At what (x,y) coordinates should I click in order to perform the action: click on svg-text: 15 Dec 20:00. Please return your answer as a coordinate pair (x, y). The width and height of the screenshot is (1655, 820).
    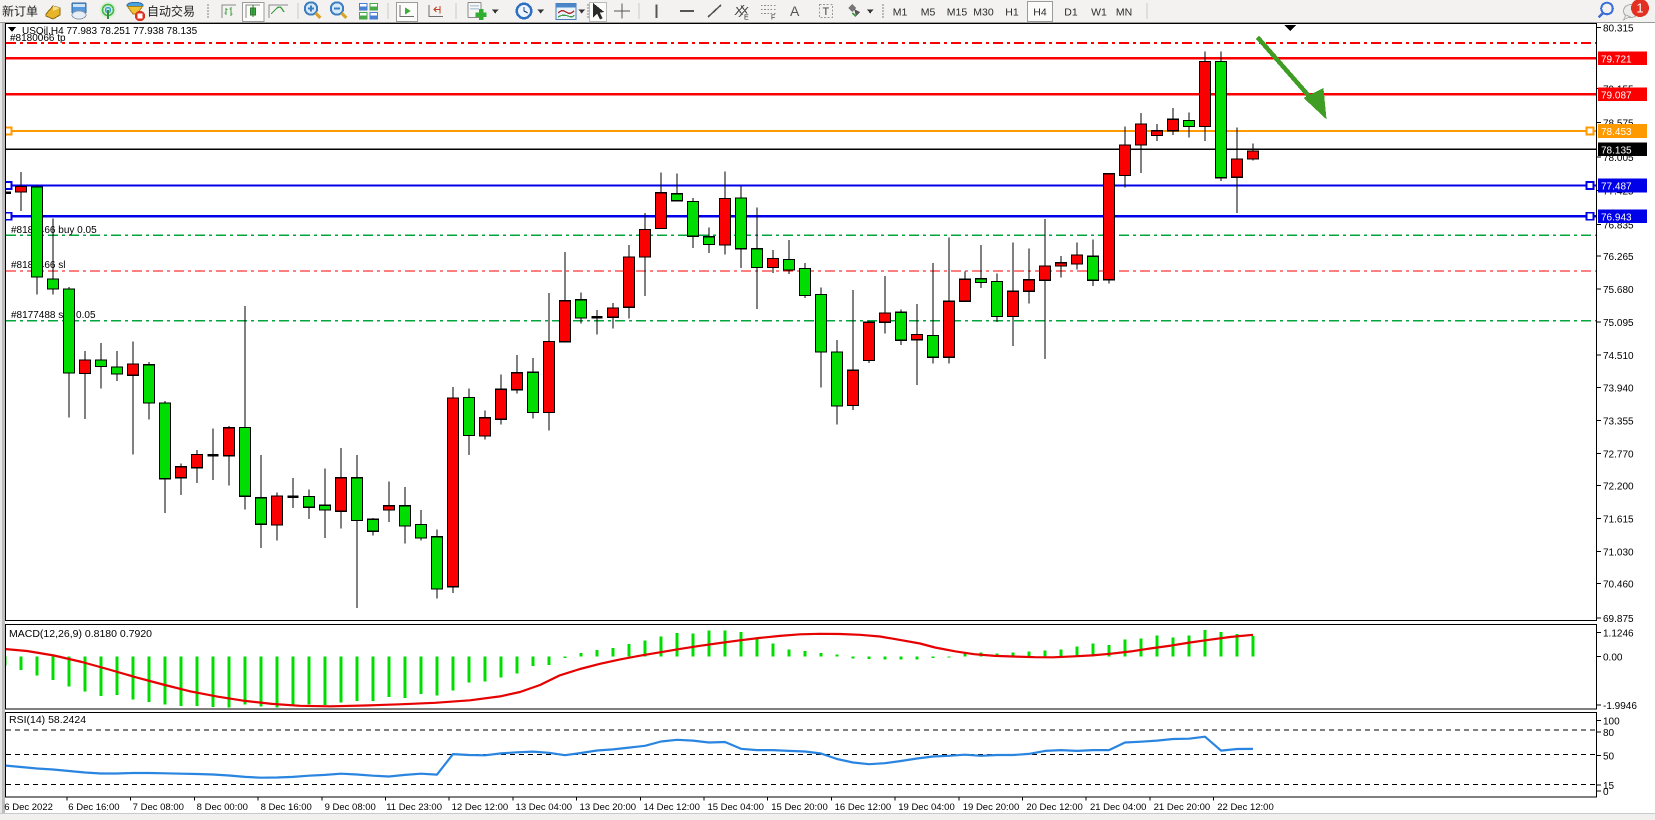
    Looking at the image, I should click on (799, 807).